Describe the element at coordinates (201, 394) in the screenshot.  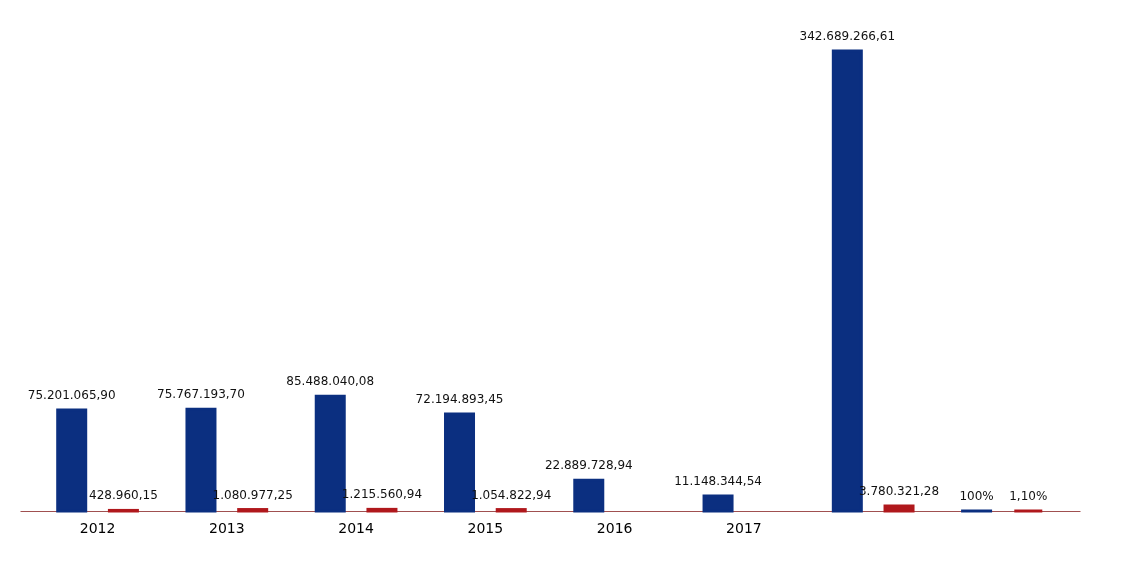
I see `data-label: 75.767.193,70` at that location.